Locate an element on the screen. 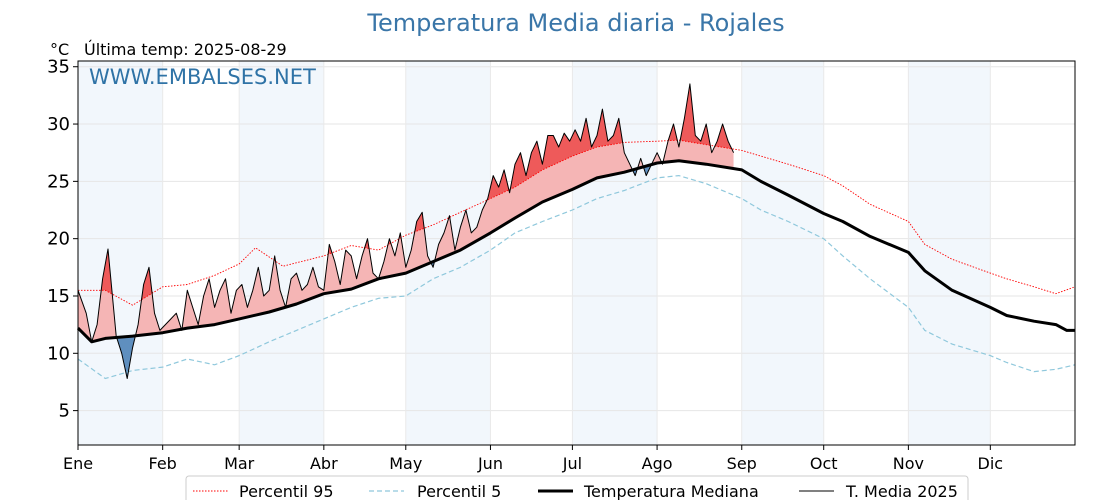 The width and height of the screenshot is (1120, 500). legend-box is located at coordinates (577, 487).